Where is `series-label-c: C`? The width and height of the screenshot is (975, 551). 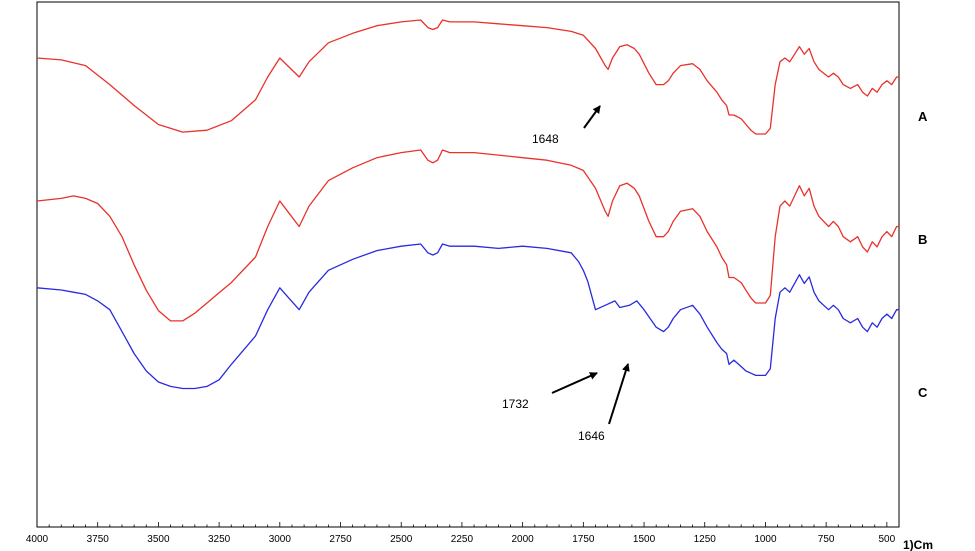 series-label-c: C is located at coordinates (923, 392).